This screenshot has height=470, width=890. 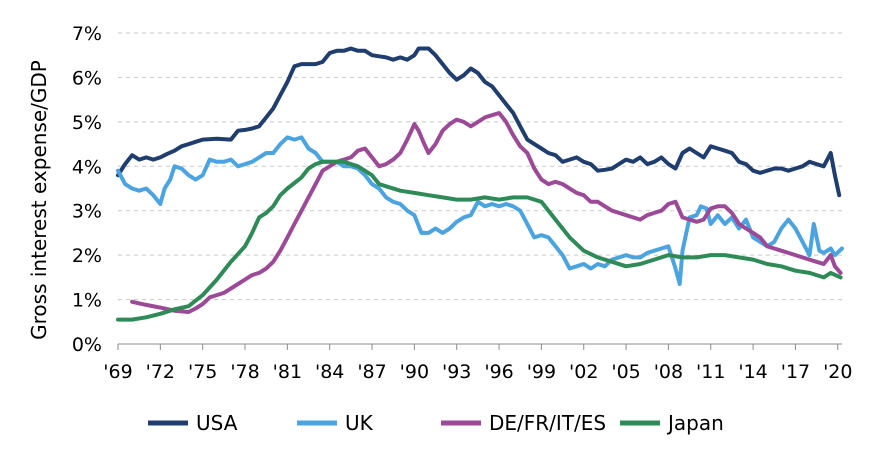 I want to click on legend-label: DE/FR/IT/ES, so click(x=547, y=423).